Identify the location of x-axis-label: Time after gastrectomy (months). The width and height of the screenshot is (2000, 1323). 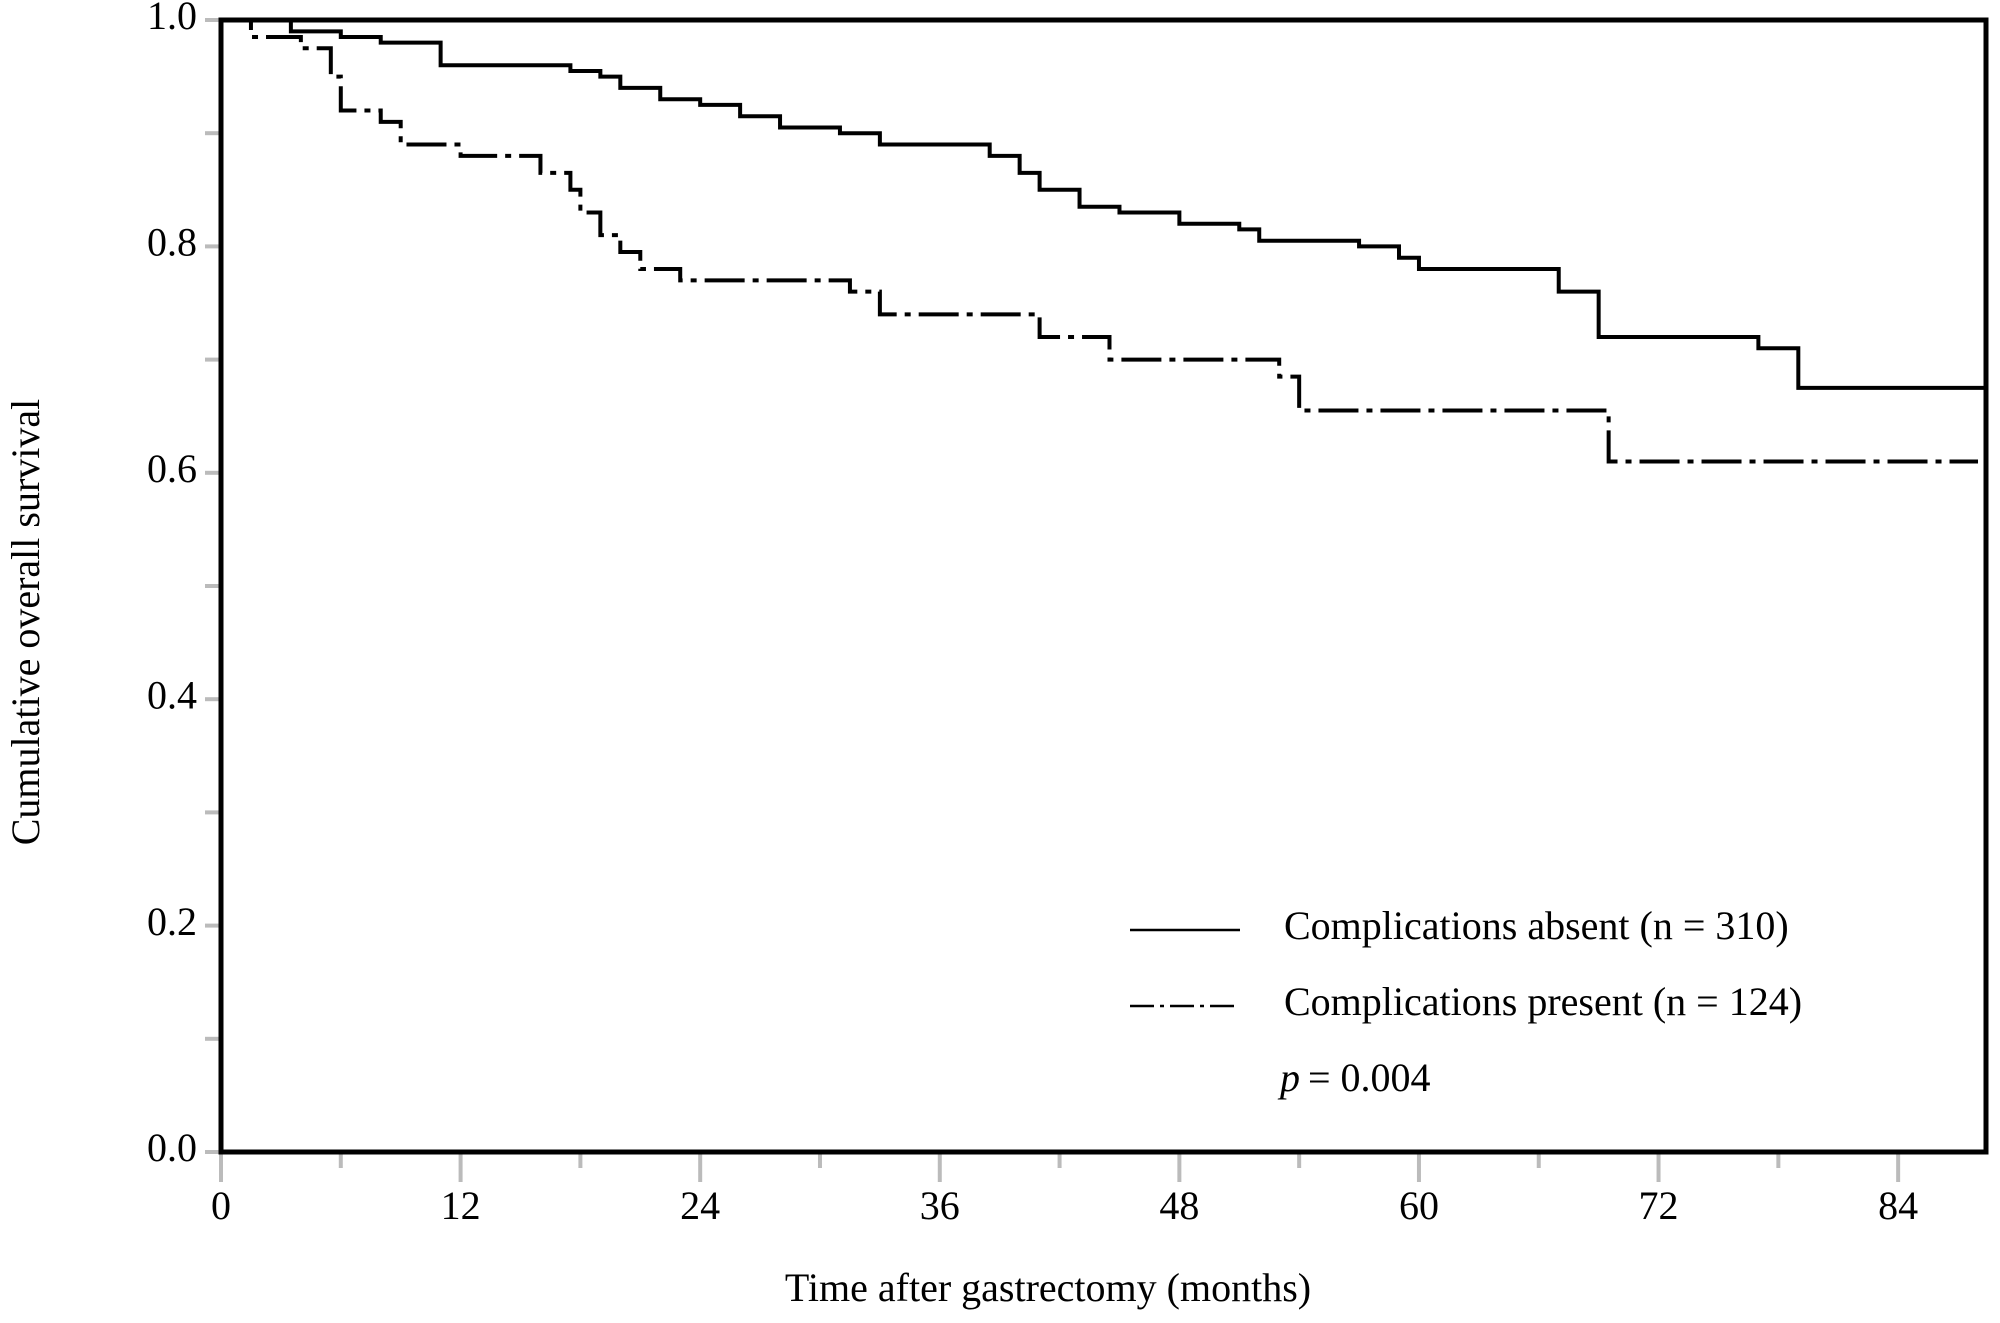
(1048, 1287).